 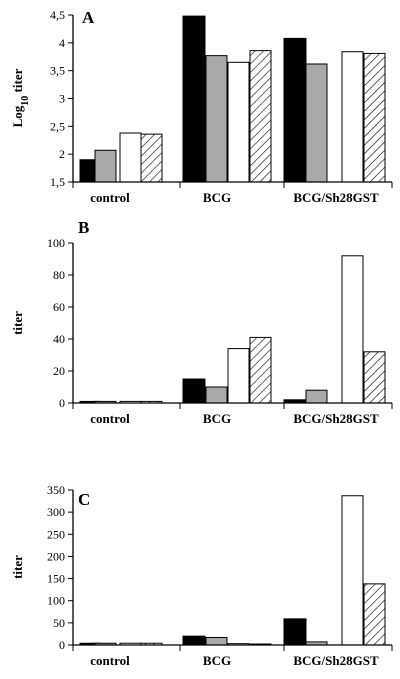 I want to click on y-tick-label: 150, so click(x=56, y=579).